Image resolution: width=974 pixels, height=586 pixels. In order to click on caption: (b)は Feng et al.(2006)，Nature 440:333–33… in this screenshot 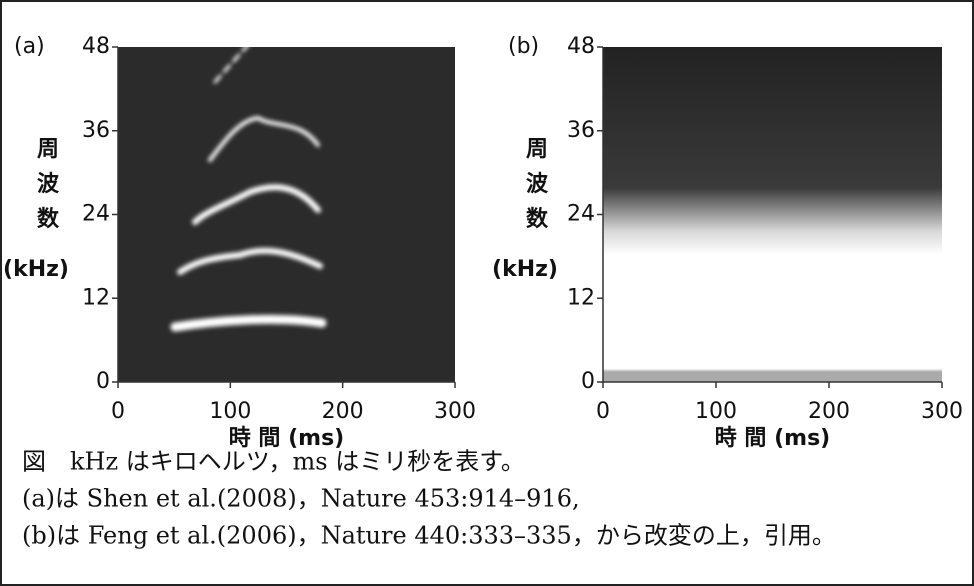, I will do `click(429, 536)`.